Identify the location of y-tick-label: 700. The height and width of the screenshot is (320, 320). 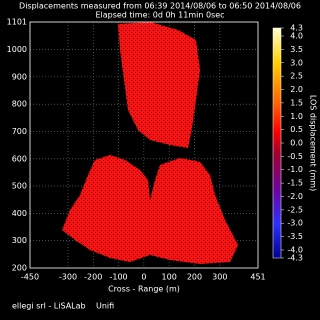
(19, 131).